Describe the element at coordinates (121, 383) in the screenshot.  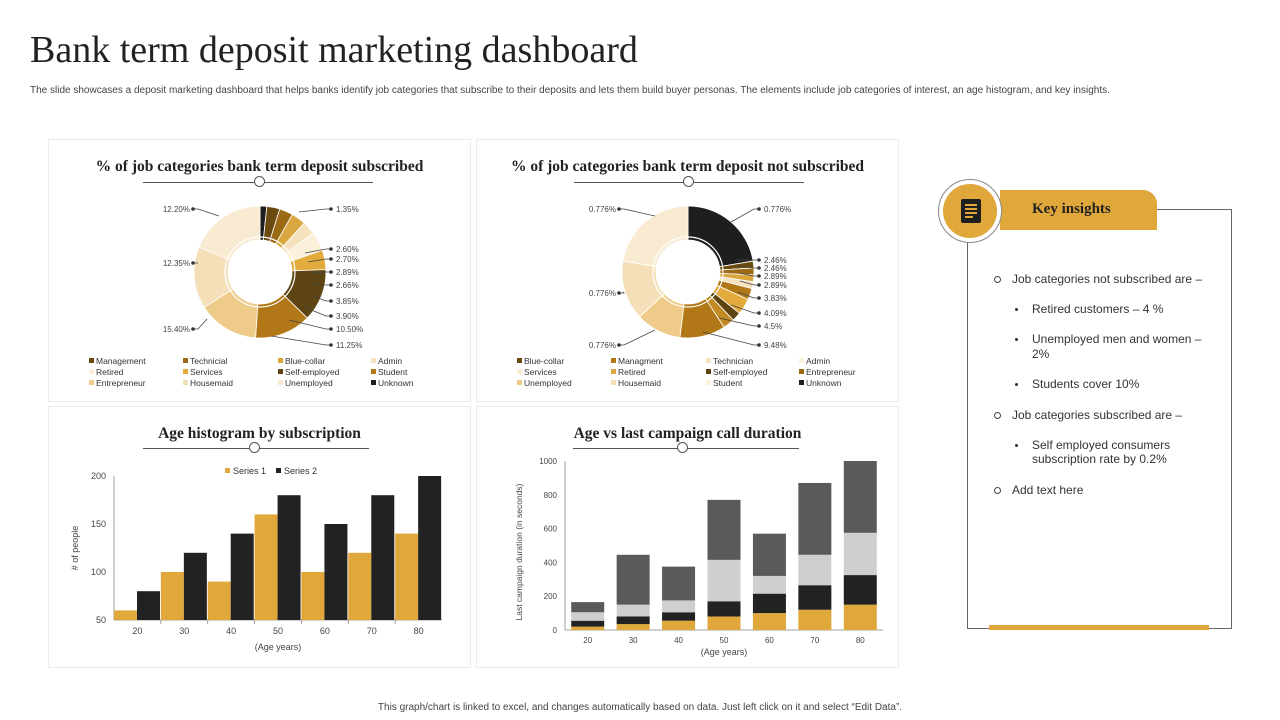
I see `legend-label: Entrepreneur` at that location.